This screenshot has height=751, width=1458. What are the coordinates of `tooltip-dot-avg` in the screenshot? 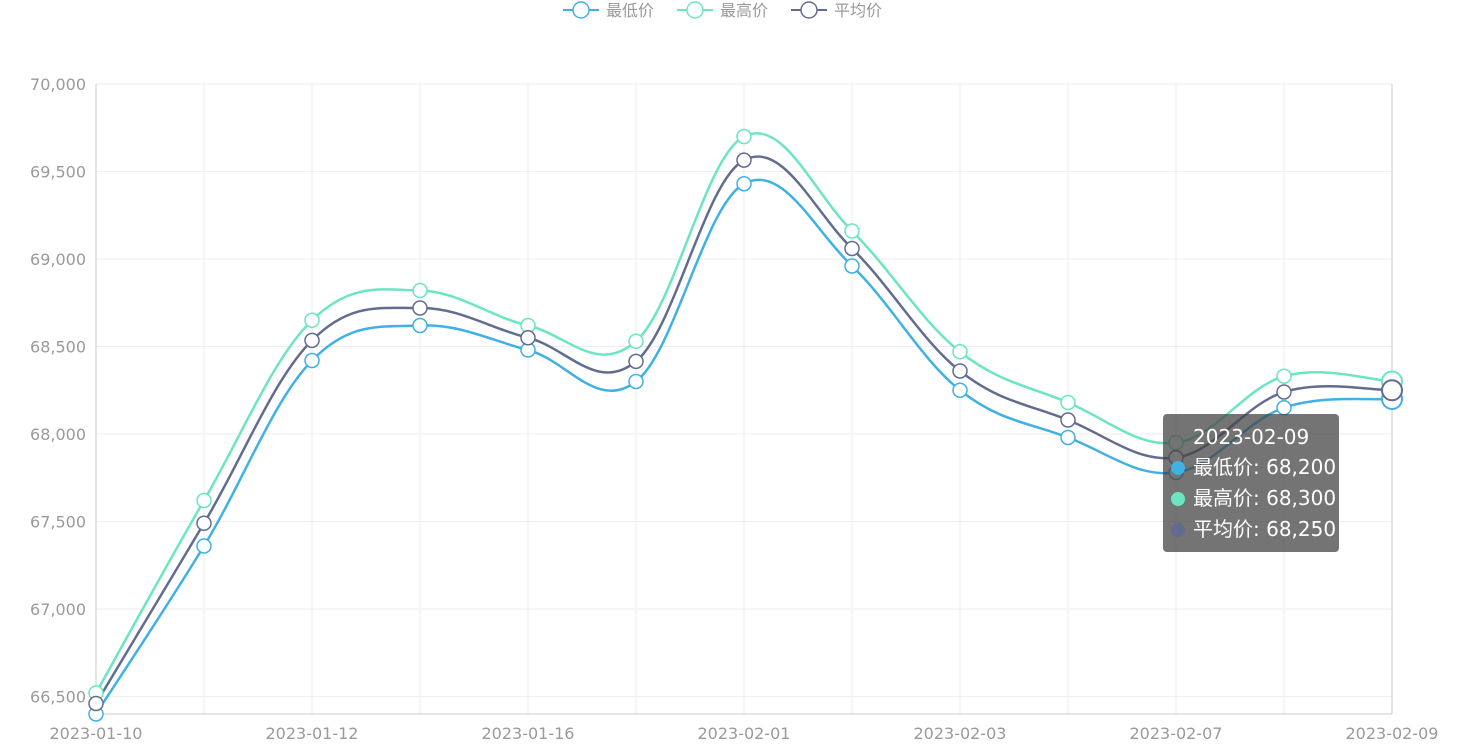 It's located at (1178, 529).